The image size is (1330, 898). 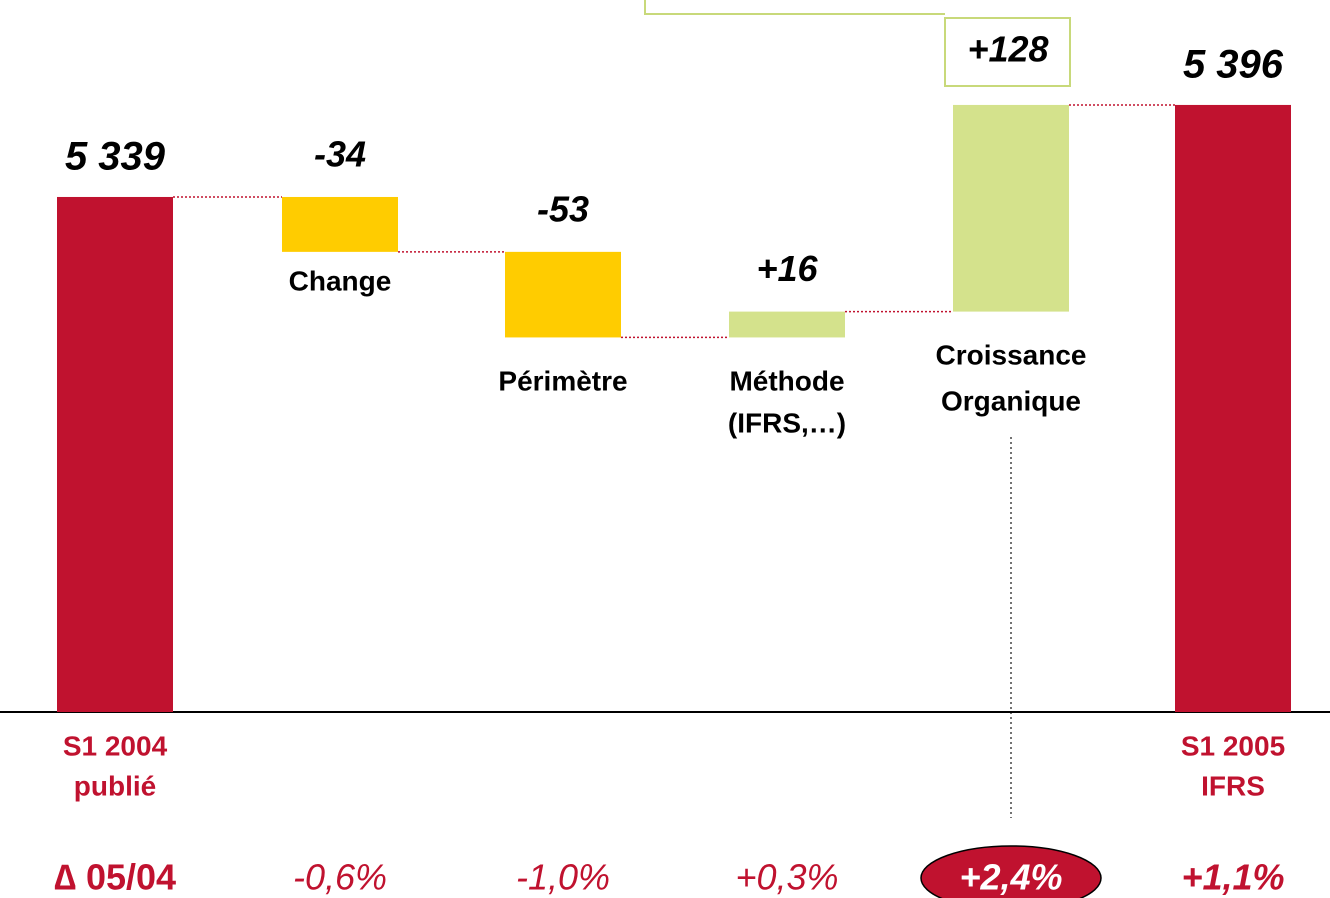 I want to click on growth-label: +2,4%, so click(x=1010, y=877).